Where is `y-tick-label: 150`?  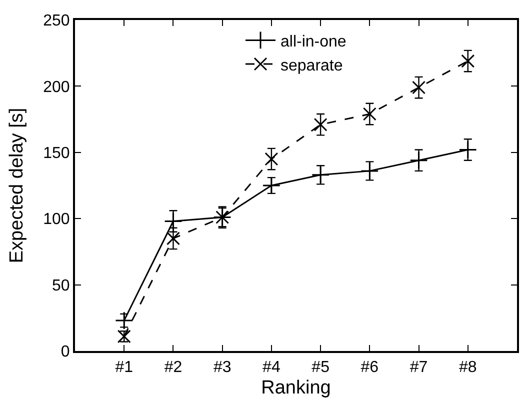
y-tick-label: 150 is located at coordinates (56, 153).